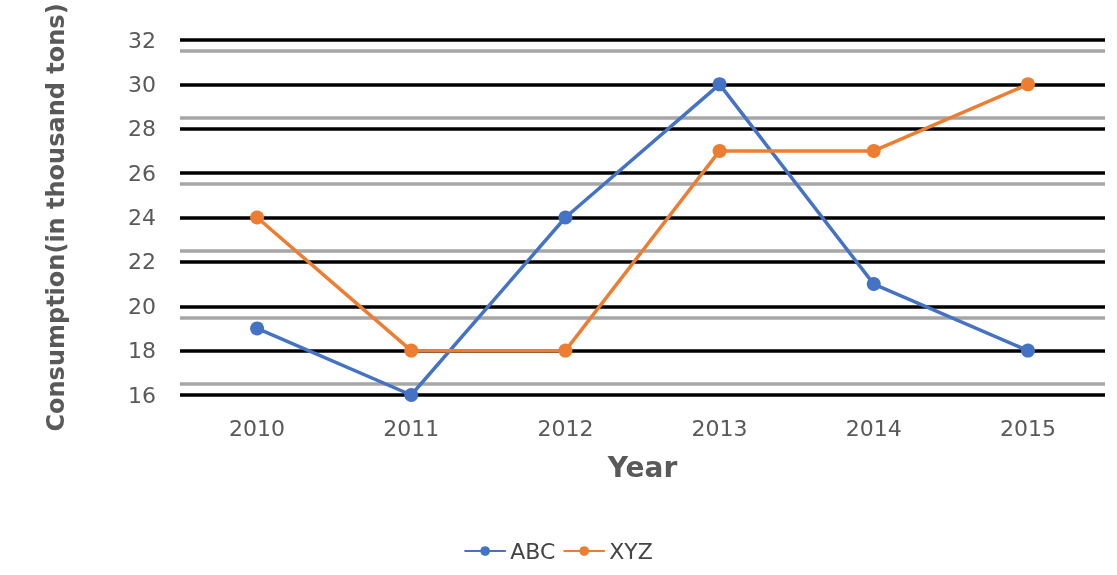 The height and width of the screenshot is (575, 1117). I want to click on y-tick-label: 16, so click(142, 395).